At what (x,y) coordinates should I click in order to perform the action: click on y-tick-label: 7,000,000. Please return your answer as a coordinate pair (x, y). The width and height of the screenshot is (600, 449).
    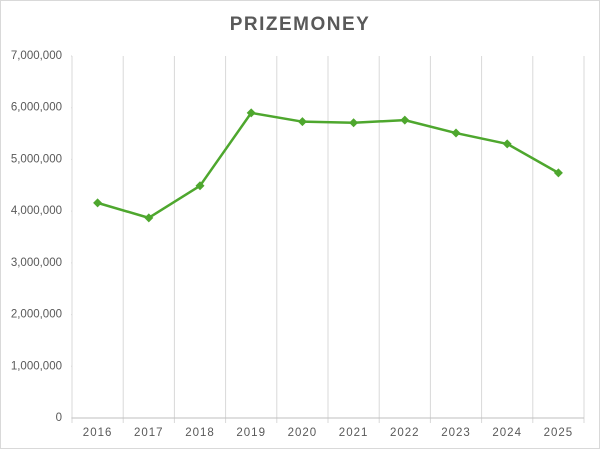
    Looking at the image, I should click on (36, 56).